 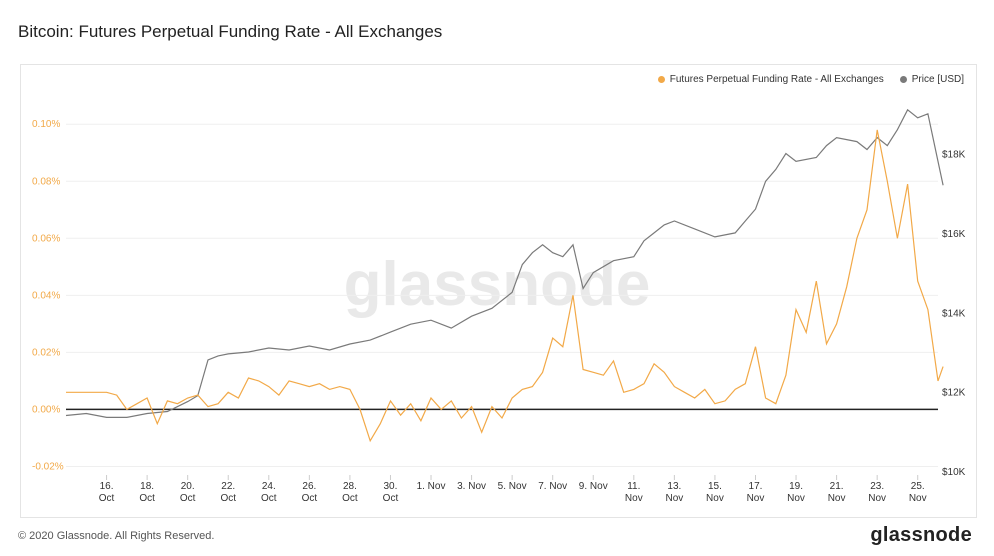 What do you see at coordinates (391, 486) in the screenshot?
I see `x-tick-label: 30.` at bounding box center [391, 486].